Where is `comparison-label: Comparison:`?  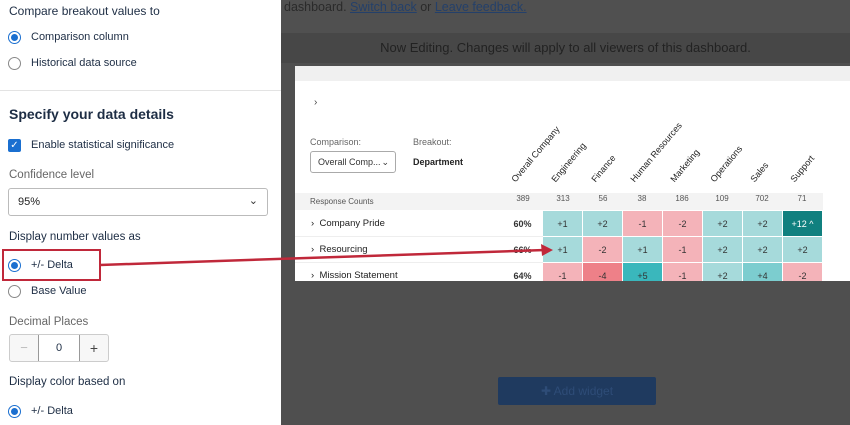
comparison-label: Comparison: is located at coordinates (336, 142).